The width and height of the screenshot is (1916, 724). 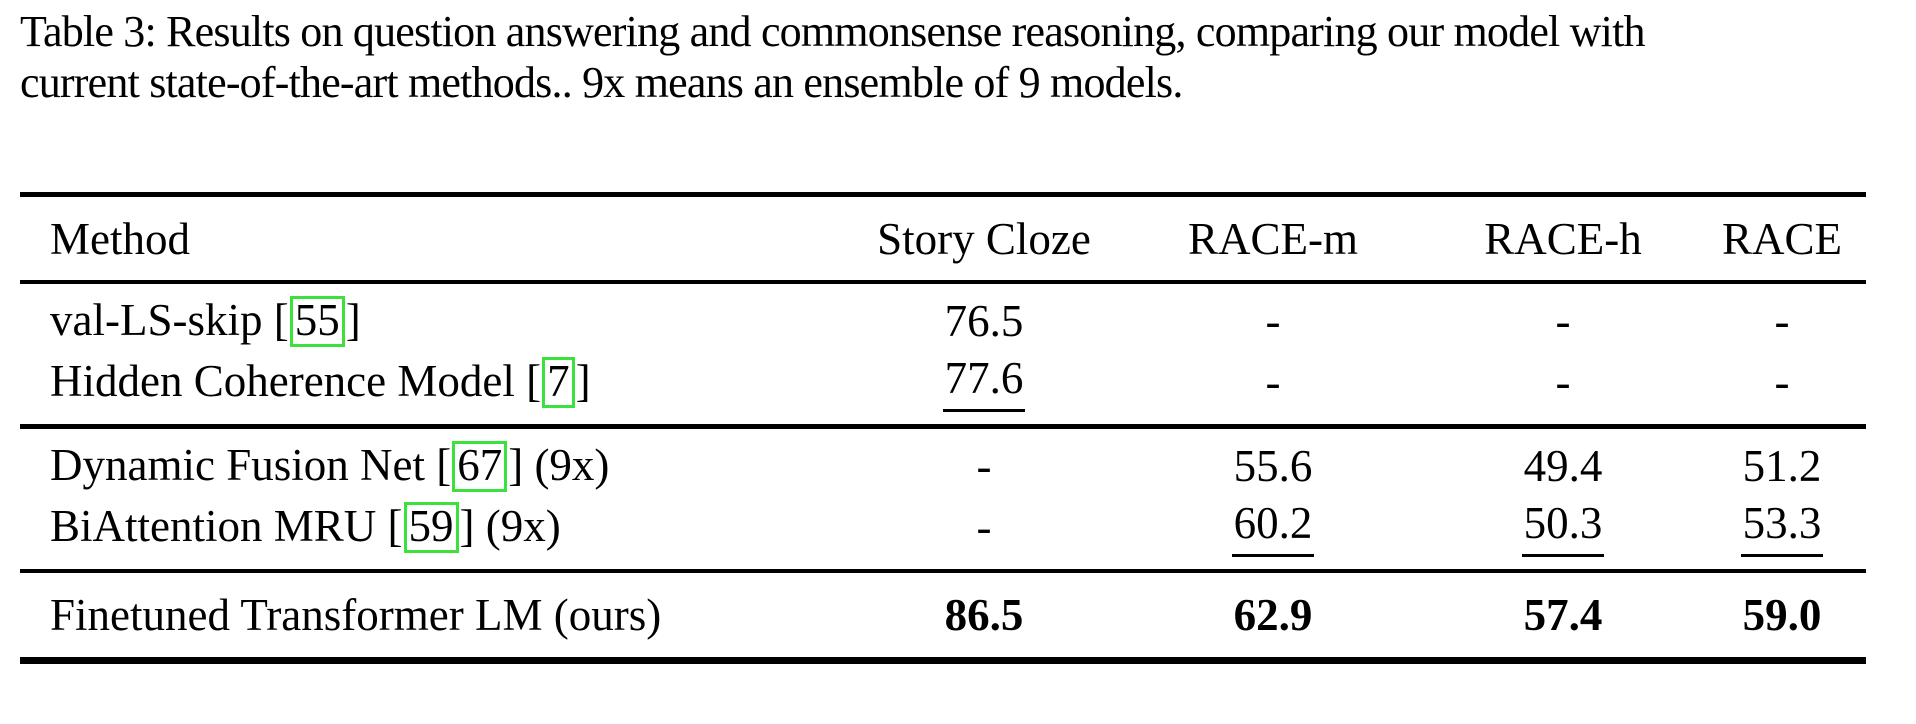 I want to click on value-cell-race: 51.2, so click(x=1782, y=465).